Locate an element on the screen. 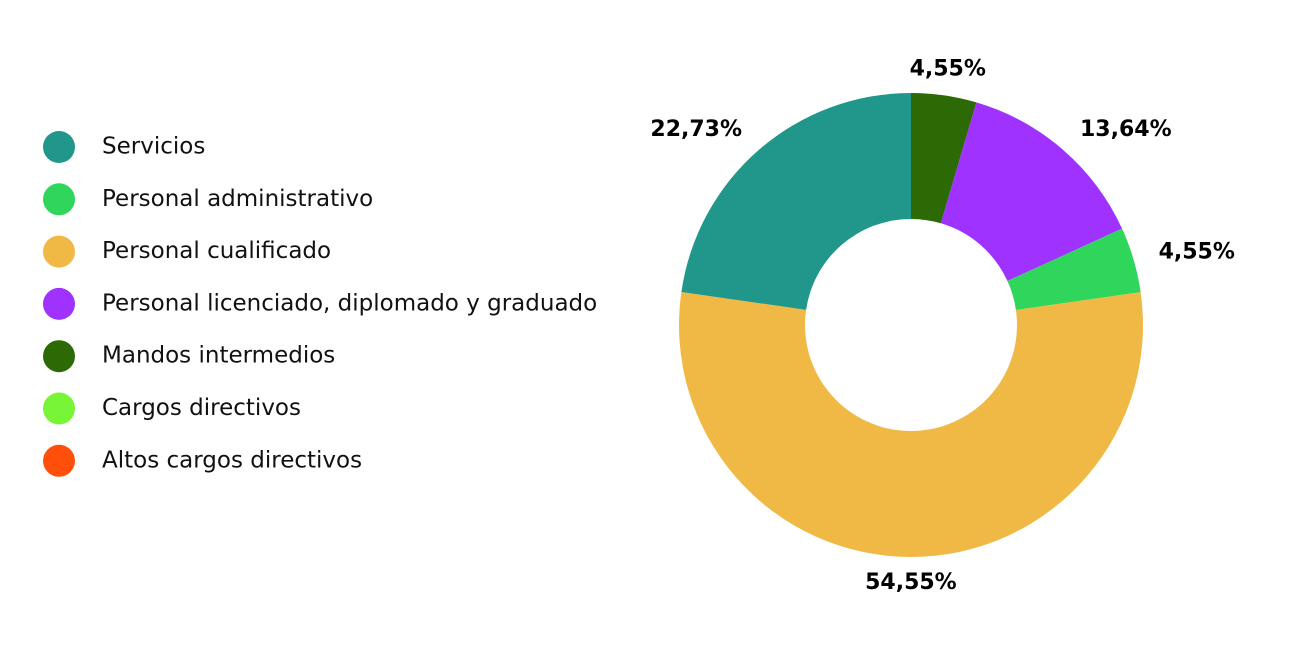 This screenshot has height=645, width=1300. legend-label: Cargos directivos is located at coordinates (201, 408).